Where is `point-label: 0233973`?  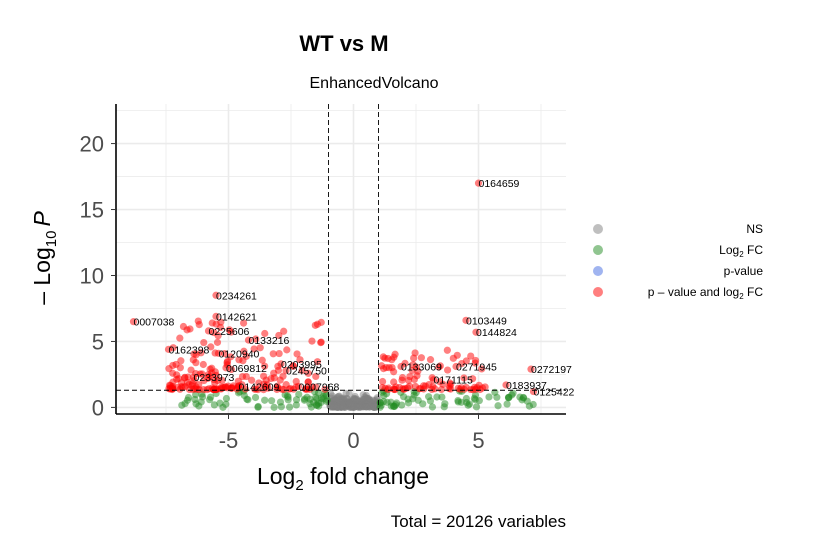
point-label: 0233973 is located at coordinates (214, 378).